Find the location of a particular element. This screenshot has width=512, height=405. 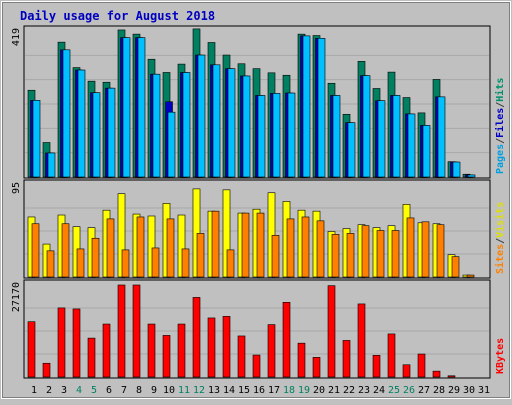

x-tick-label-day-31: 31 is located at coordinates (484, 390).